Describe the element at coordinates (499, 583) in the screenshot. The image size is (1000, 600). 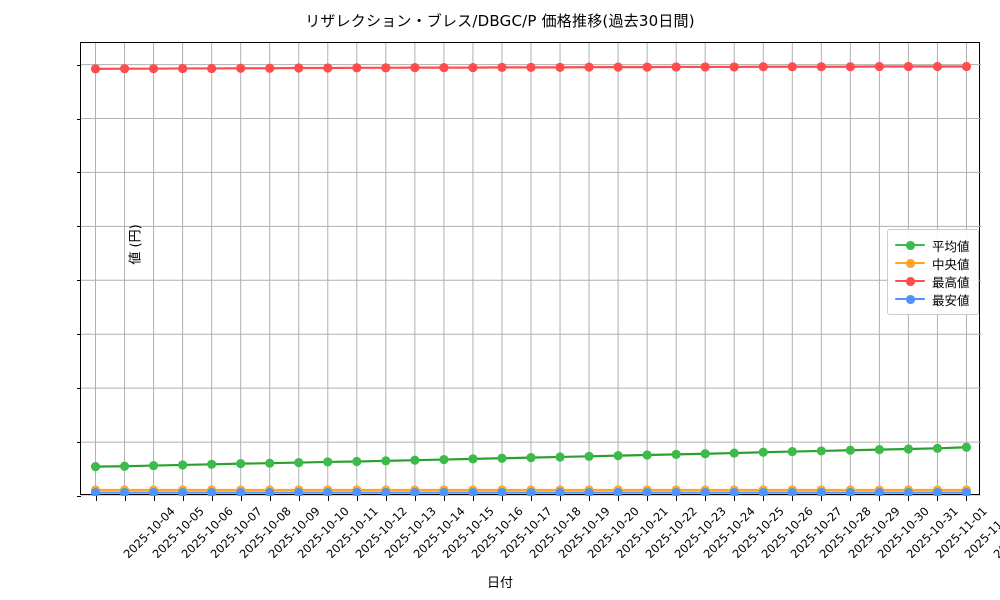
I see `x-axis-label: 日付` at that location.